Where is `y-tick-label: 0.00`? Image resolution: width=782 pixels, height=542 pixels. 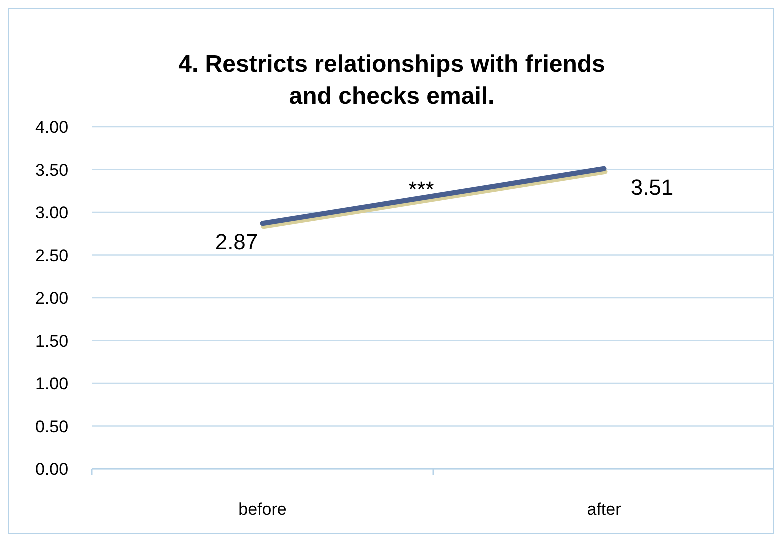 y-tick-label: 0.00 is located at coordinates (52, 469).